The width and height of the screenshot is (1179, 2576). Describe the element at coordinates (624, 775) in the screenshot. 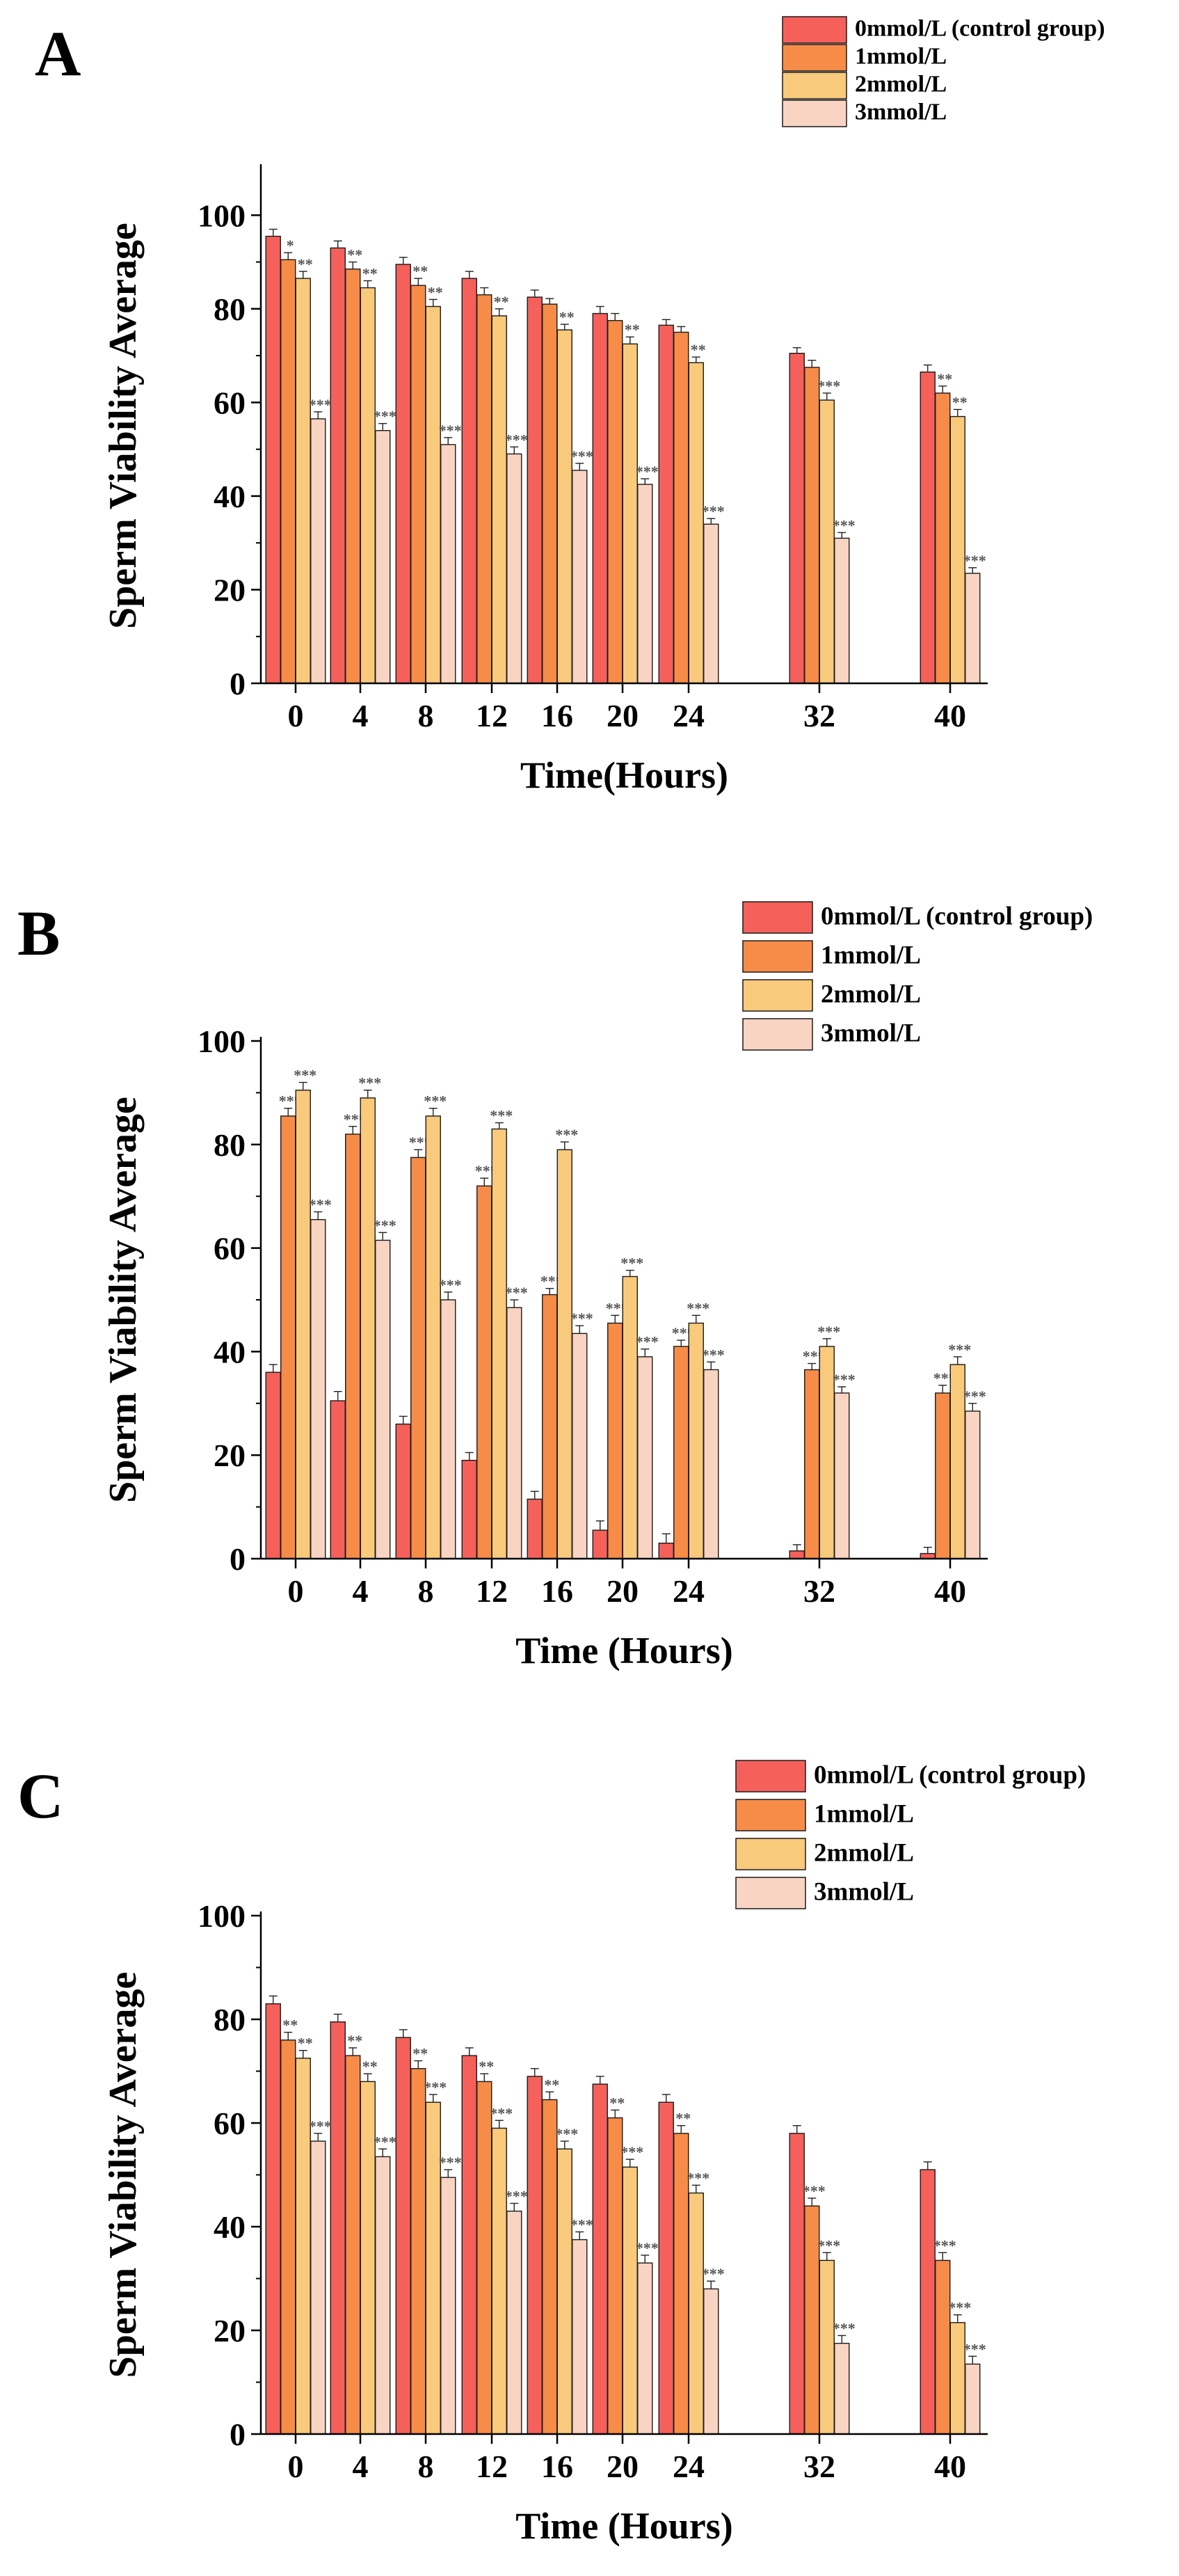

I see `x-axis-title: Time(Hours)` at that location.